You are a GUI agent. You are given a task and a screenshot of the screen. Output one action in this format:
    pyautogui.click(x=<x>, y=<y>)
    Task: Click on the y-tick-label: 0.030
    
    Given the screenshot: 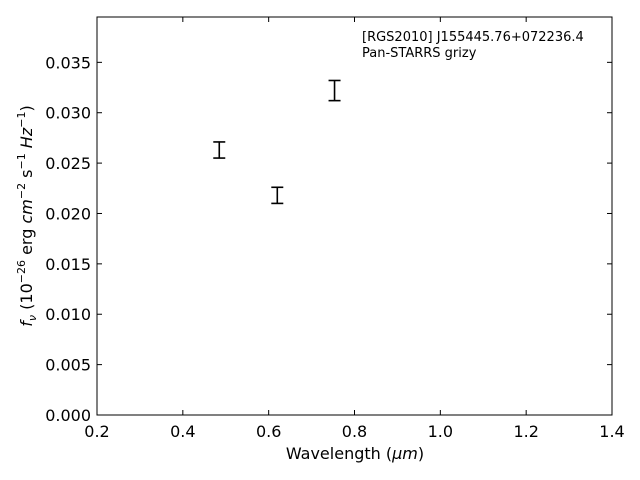 What is the action you would take?
    pyautogui.click(x=68, y=113)
    